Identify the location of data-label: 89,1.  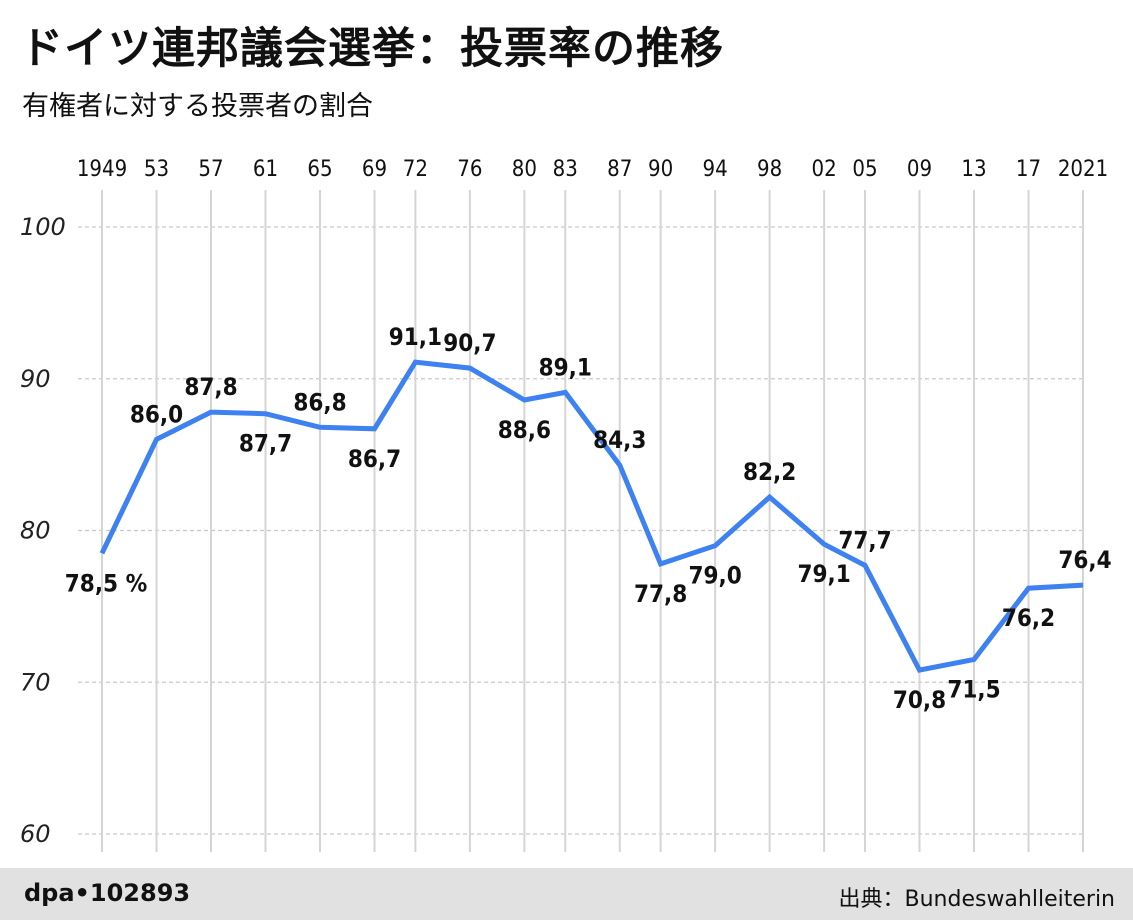
(565, 367).